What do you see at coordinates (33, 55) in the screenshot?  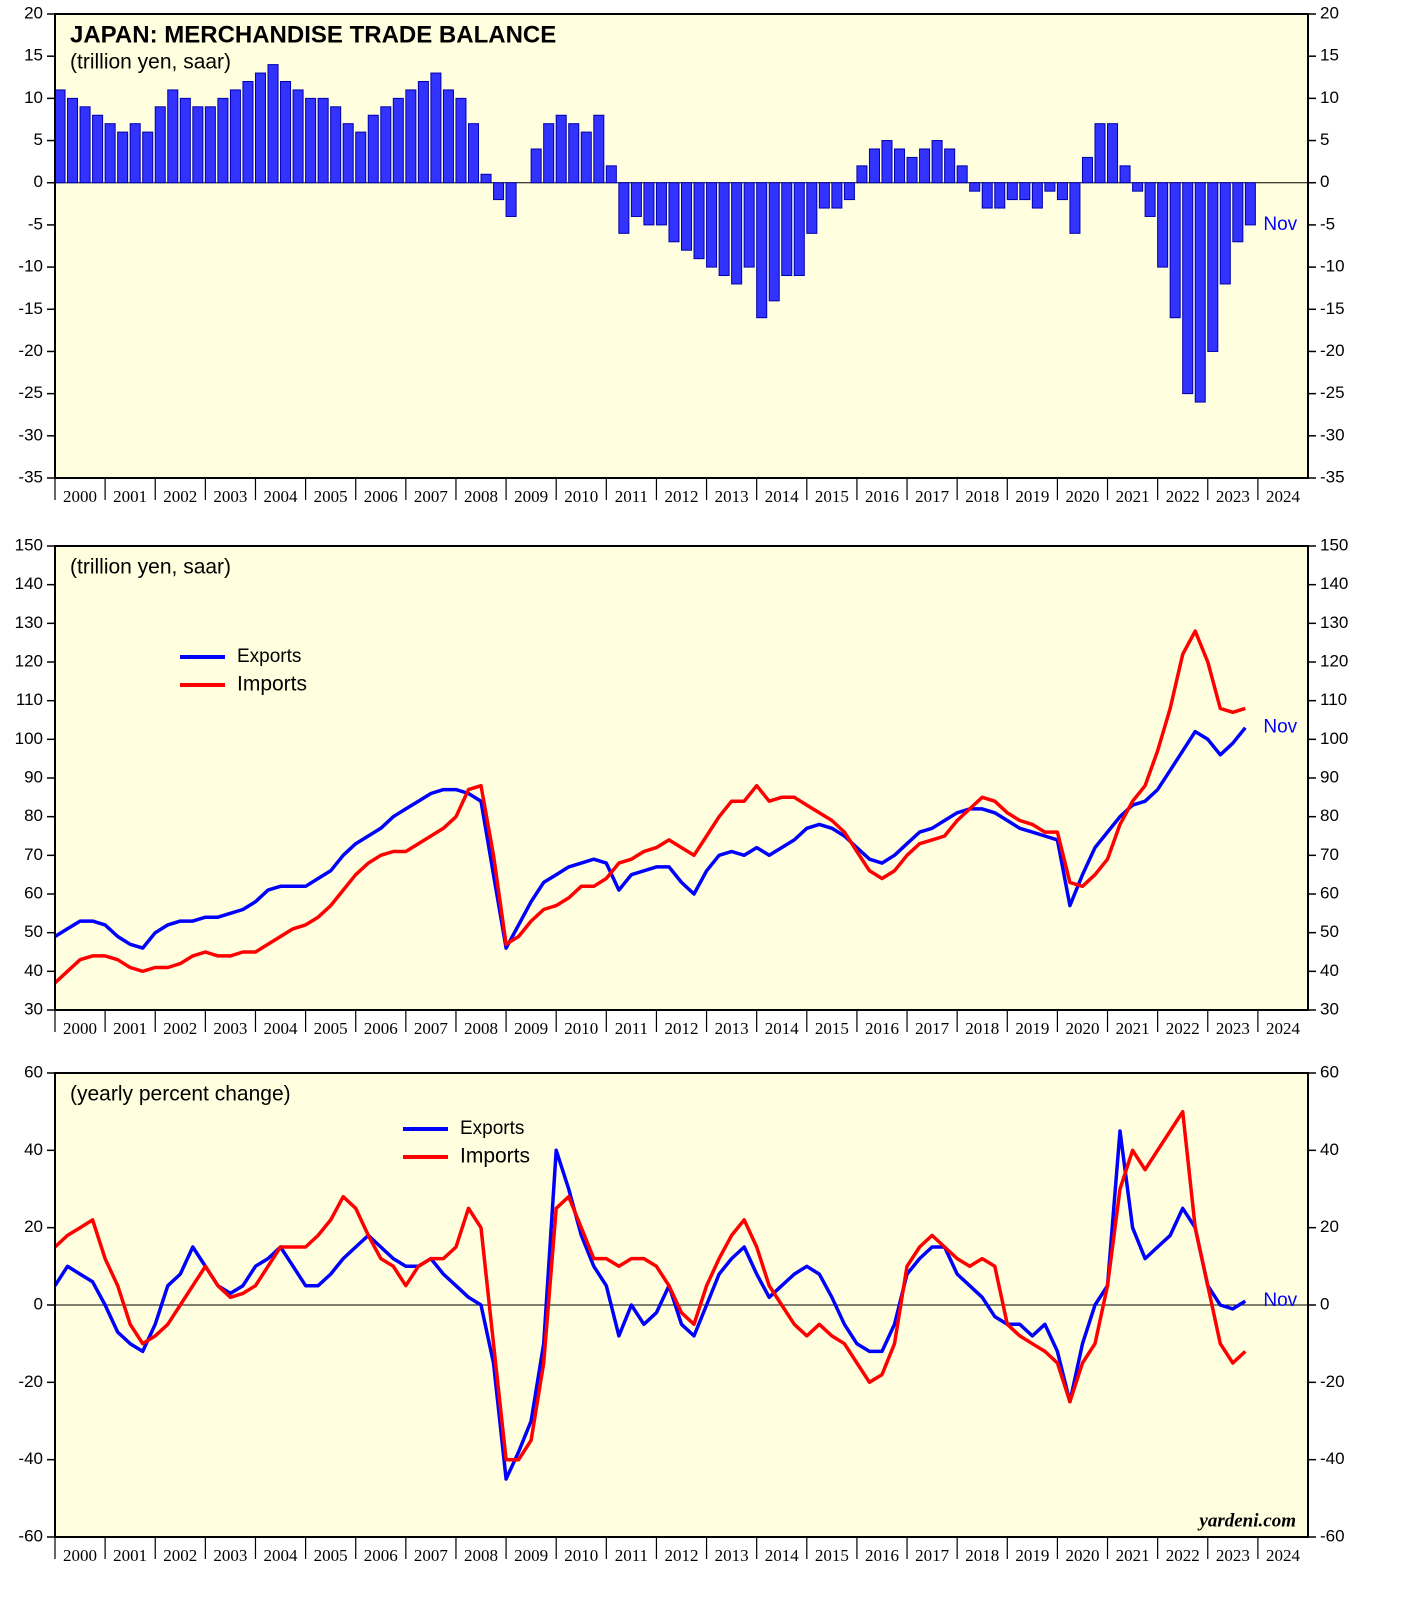 I see `y-tick-label: 15` at bounding box center [33, 55].